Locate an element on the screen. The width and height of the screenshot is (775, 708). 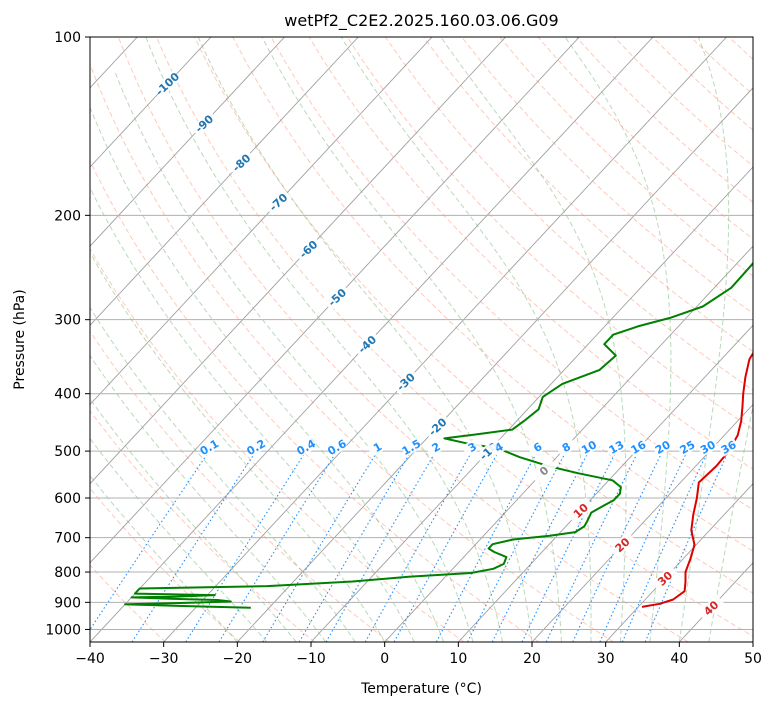
x-tick-label: 0 is located at coordinates (384, 659).